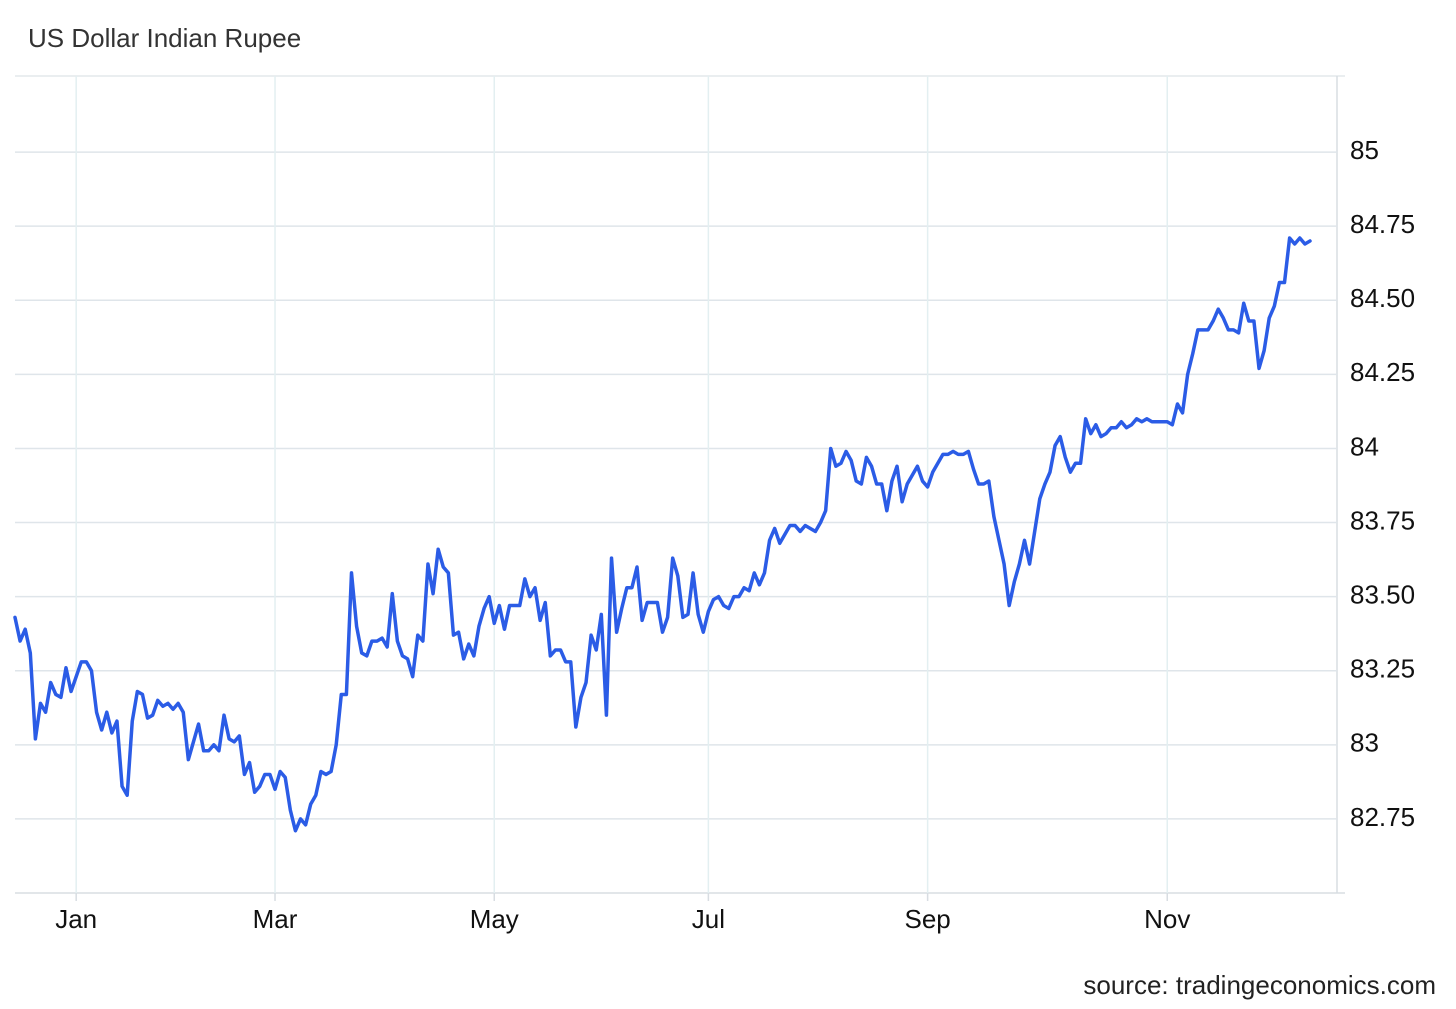 This screenshot has width=1456, height=1009. What do you see at coordinates (494, 919) in the screenshot?
I see `x-tick-label: May` at bounding box center [494, 919].